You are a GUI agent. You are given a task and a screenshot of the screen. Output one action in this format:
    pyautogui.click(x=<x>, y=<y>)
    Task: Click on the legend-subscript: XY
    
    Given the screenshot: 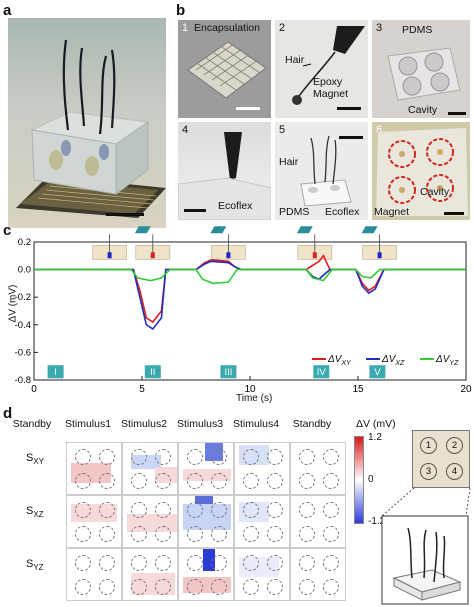 What is the action you would take?
    pyautogui.click(x=346, y=363)
    